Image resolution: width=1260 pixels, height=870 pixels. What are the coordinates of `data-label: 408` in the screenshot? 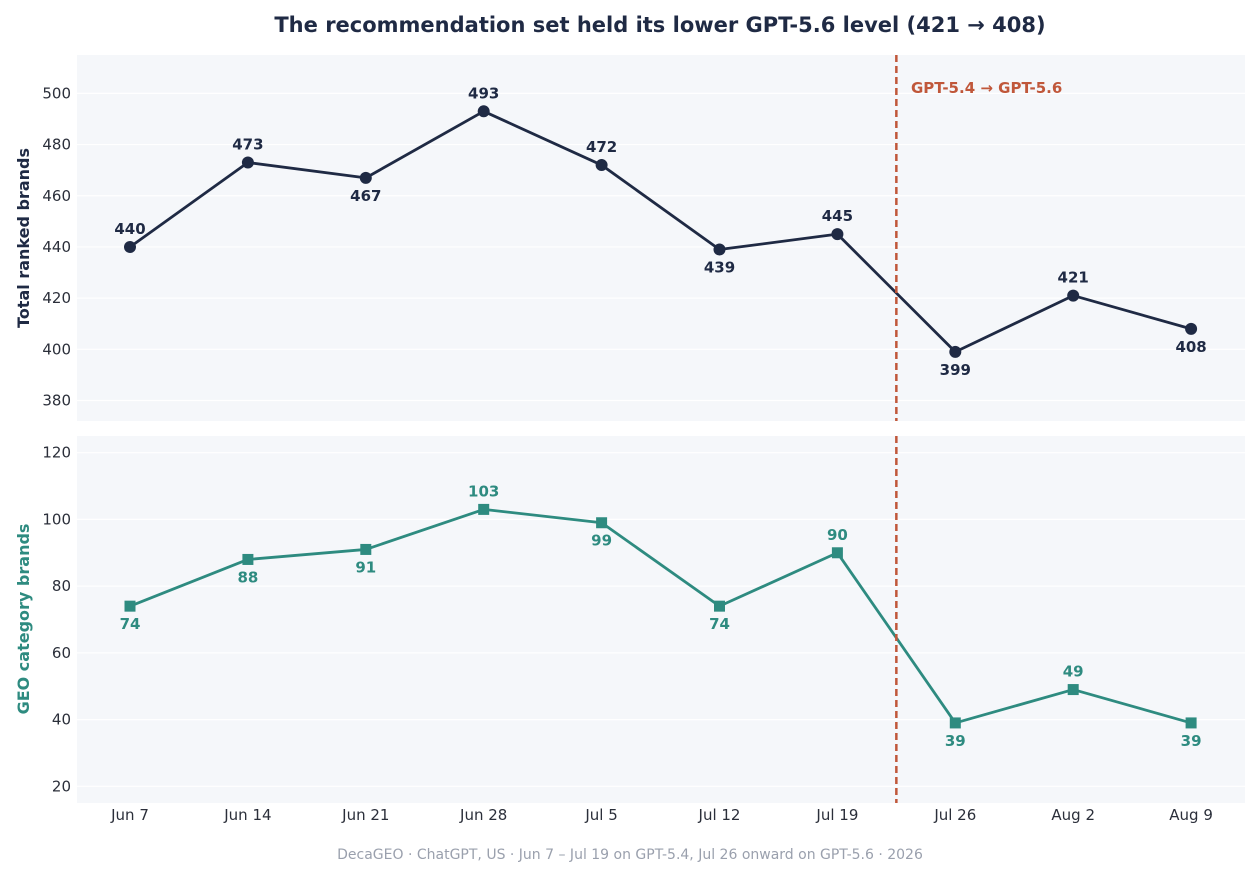 It's located at (1190, 347).